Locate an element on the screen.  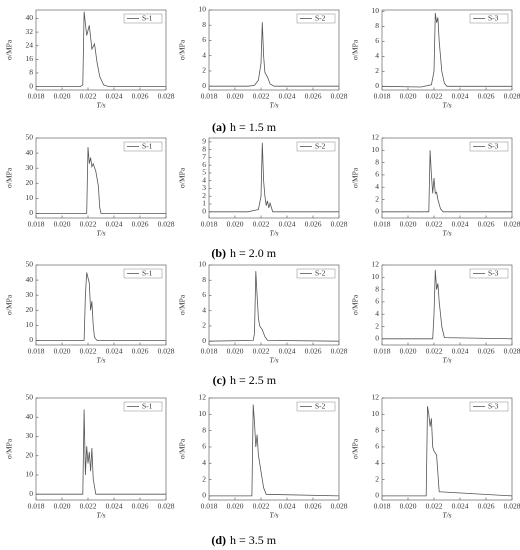
legend-label: S-2 is located at coordinates (320, 146).